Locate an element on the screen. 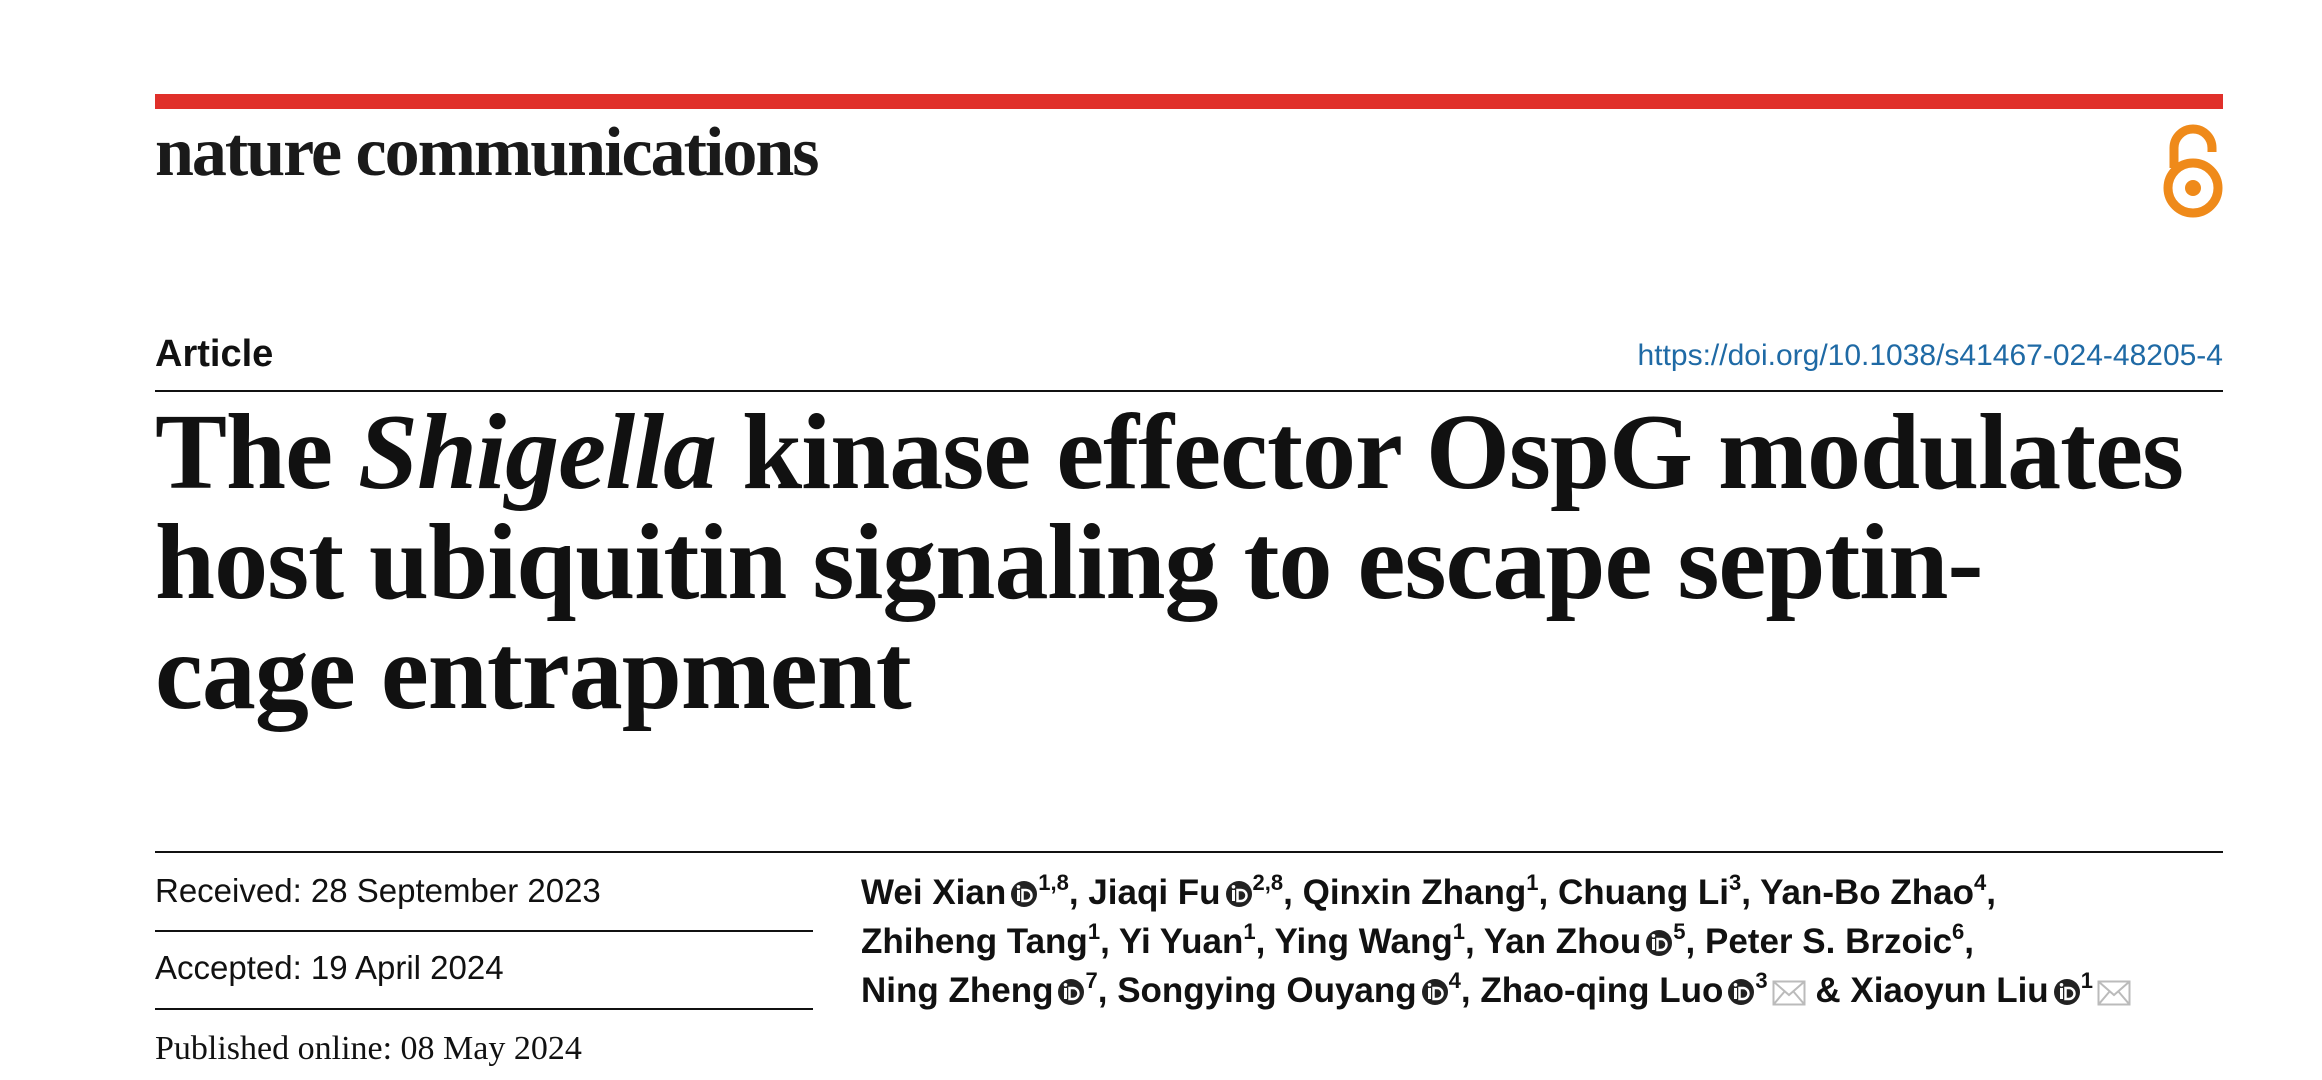  author-name: Wei Xian is located at coordinates (934, 892).